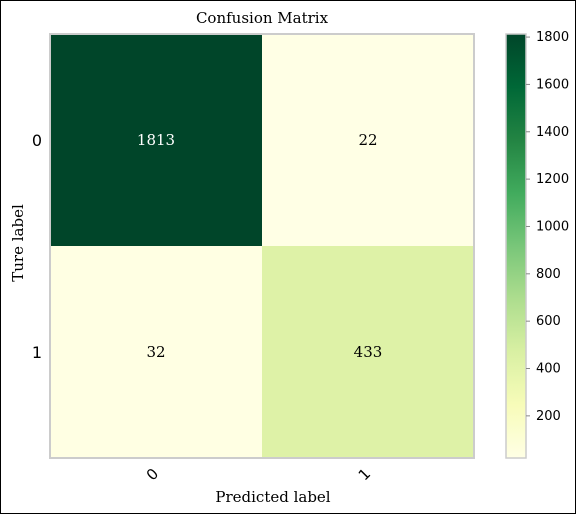 Image resolution: width=576 pixels, height=515 pixels. What do you see at coordinates (37, 352) in the screenshot?
I see `y-tick-label: 1` at bounding box center [37, 352].